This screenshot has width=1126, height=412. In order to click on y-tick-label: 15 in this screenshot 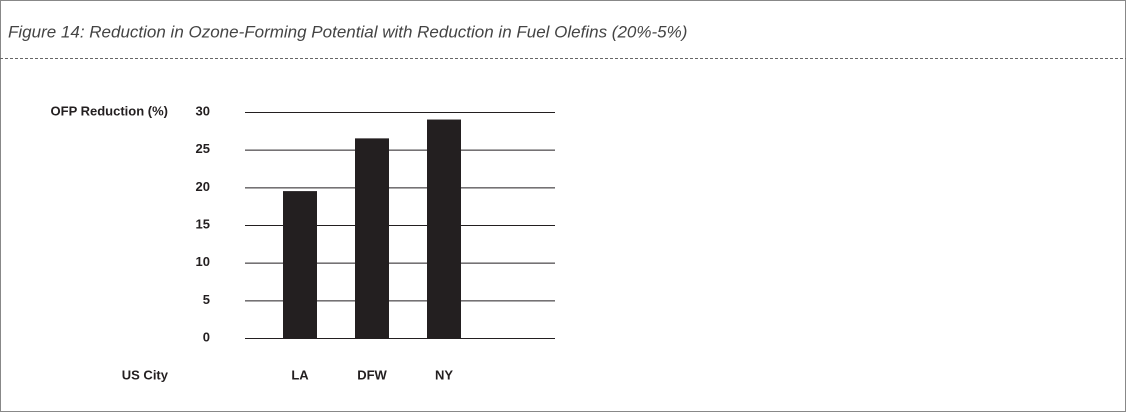, I will do `click(203, 223)`.